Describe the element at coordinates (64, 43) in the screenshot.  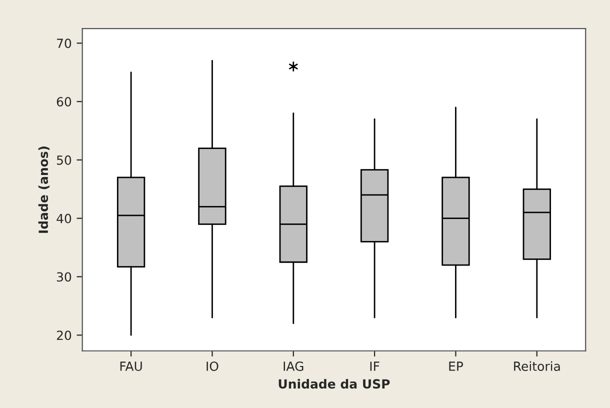
I see `y-tick-label: 70` at that location.